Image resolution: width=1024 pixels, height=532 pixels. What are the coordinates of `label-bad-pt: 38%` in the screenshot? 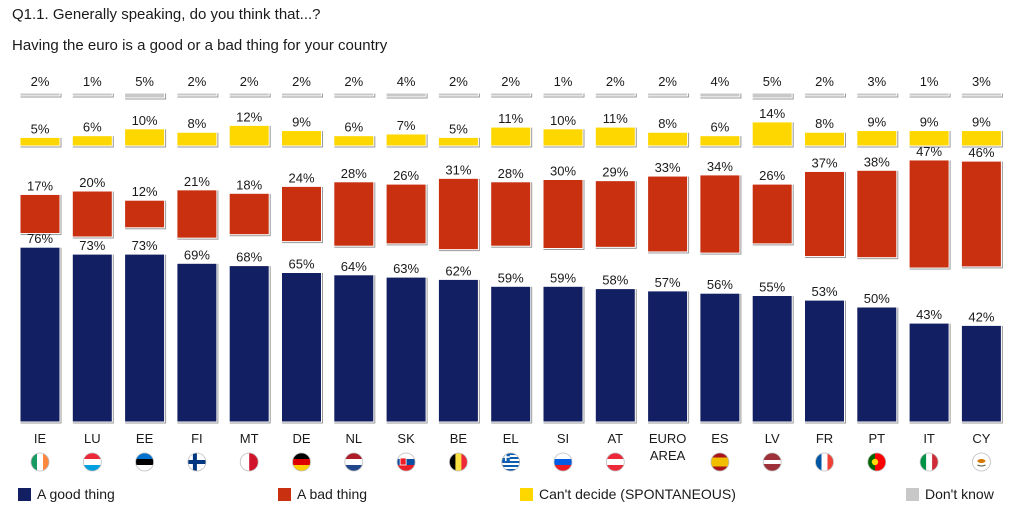 It's located at (877, 161).